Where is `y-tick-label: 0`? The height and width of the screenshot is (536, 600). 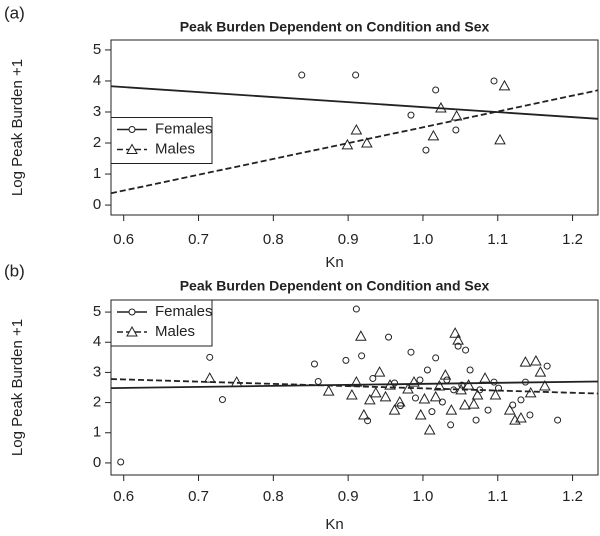 y-tick-label: 0 is located at coordinates (97, 462).